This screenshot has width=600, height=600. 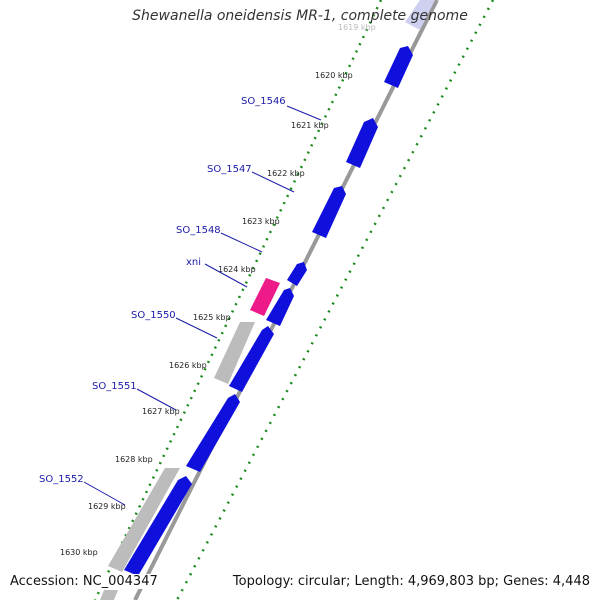 I want to click on tick-label: 1623 kbp, so click(x=261, y=221).